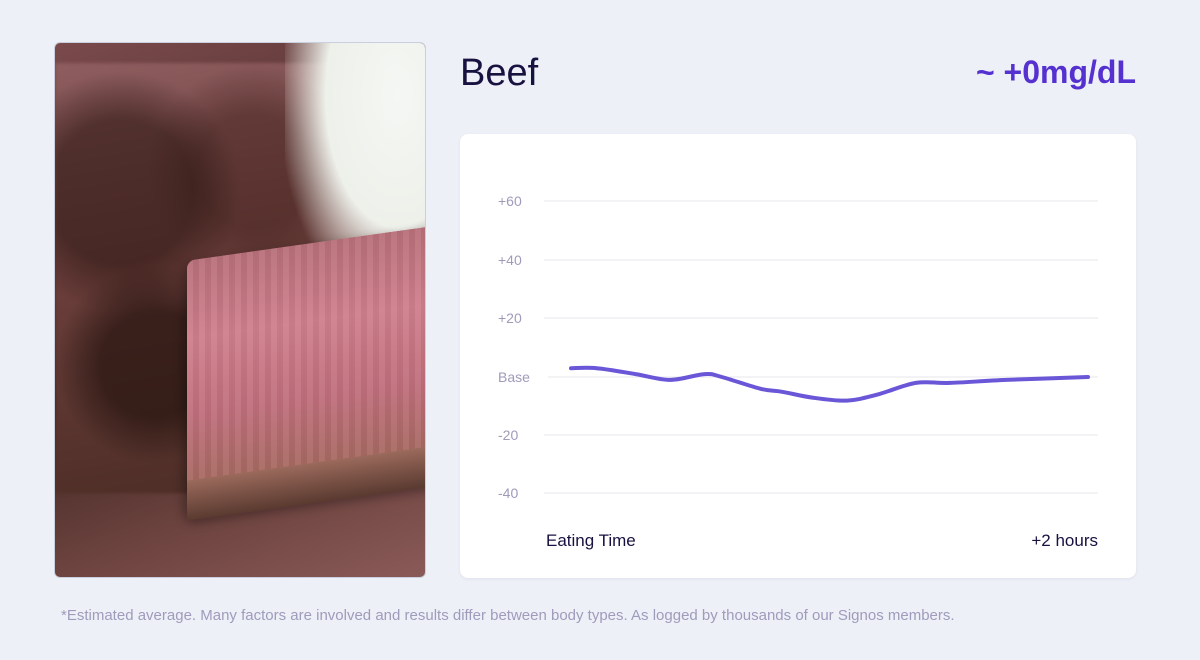  Describe the element at coordinates (591, 540) in the screenshot. I see `x-label-eating-time: Eating Time` at that location.